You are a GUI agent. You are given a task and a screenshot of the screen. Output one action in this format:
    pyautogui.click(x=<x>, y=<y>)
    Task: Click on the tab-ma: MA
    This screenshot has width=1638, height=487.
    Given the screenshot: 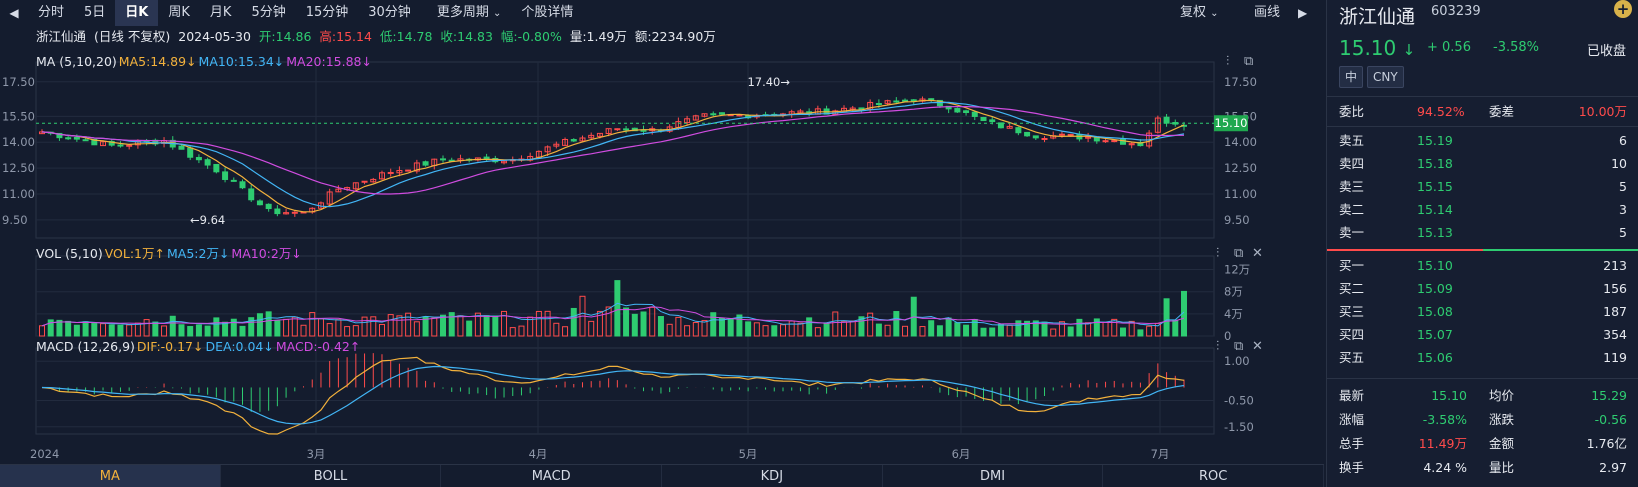 What is the action you would take?
    pyautogui.click(x=110, y=476)
    